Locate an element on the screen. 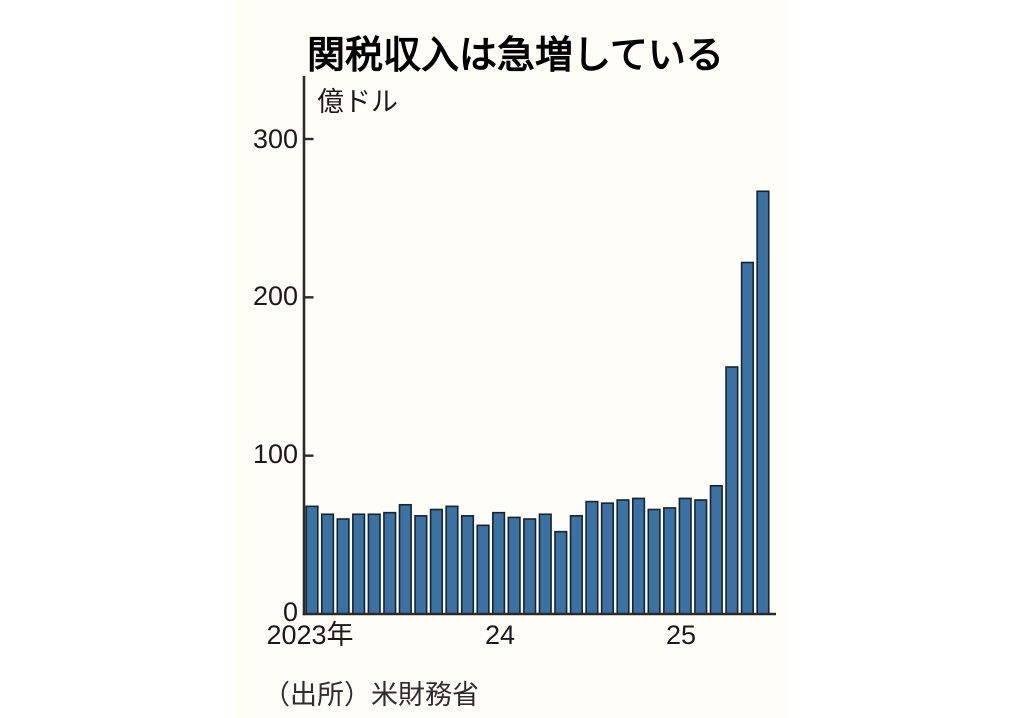 This screenshot has height=718, width=1024. chart-title: 関税収入は急増している is located at coordinates (515, 56).